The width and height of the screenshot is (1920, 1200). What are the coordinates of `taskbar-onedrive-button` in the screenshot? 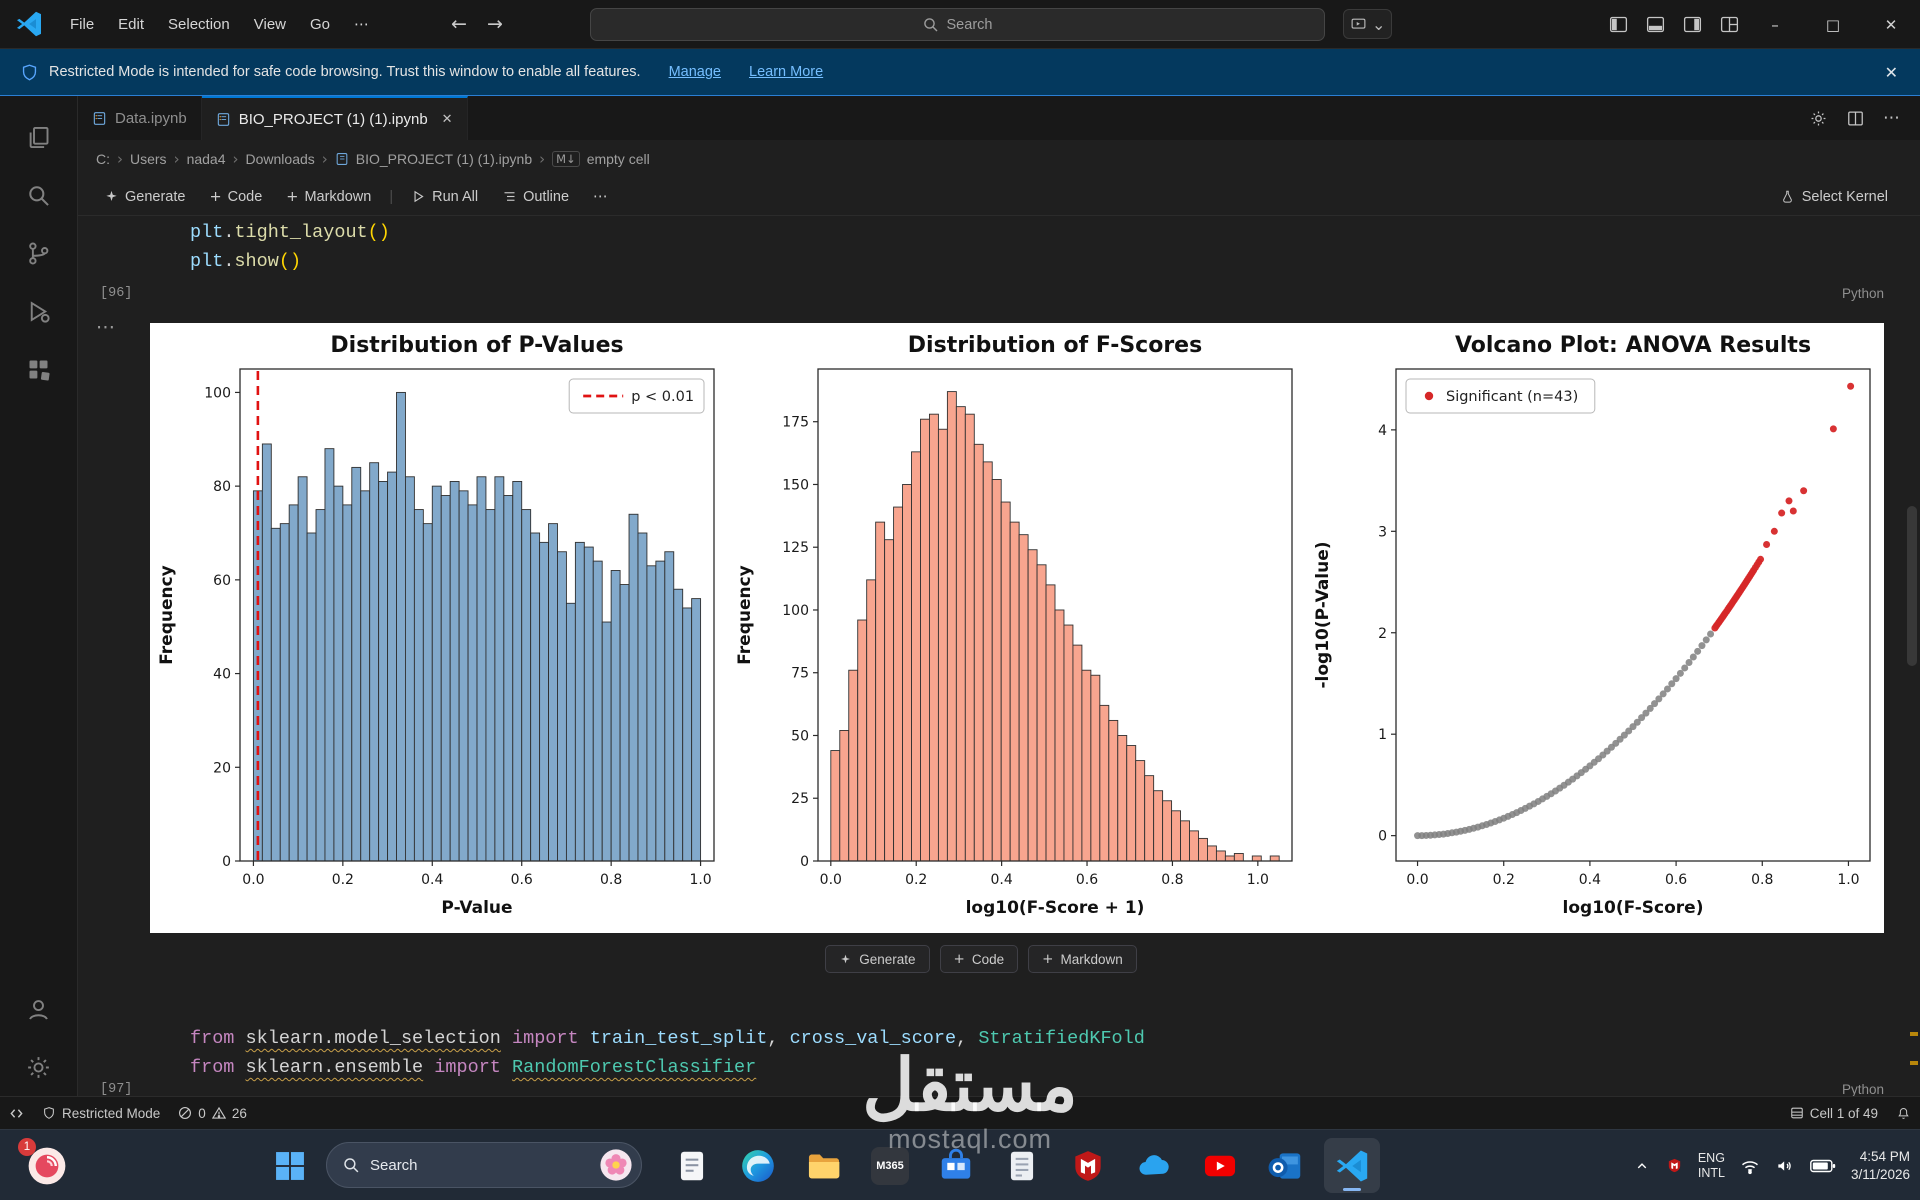 It's located at (1154, 1165).